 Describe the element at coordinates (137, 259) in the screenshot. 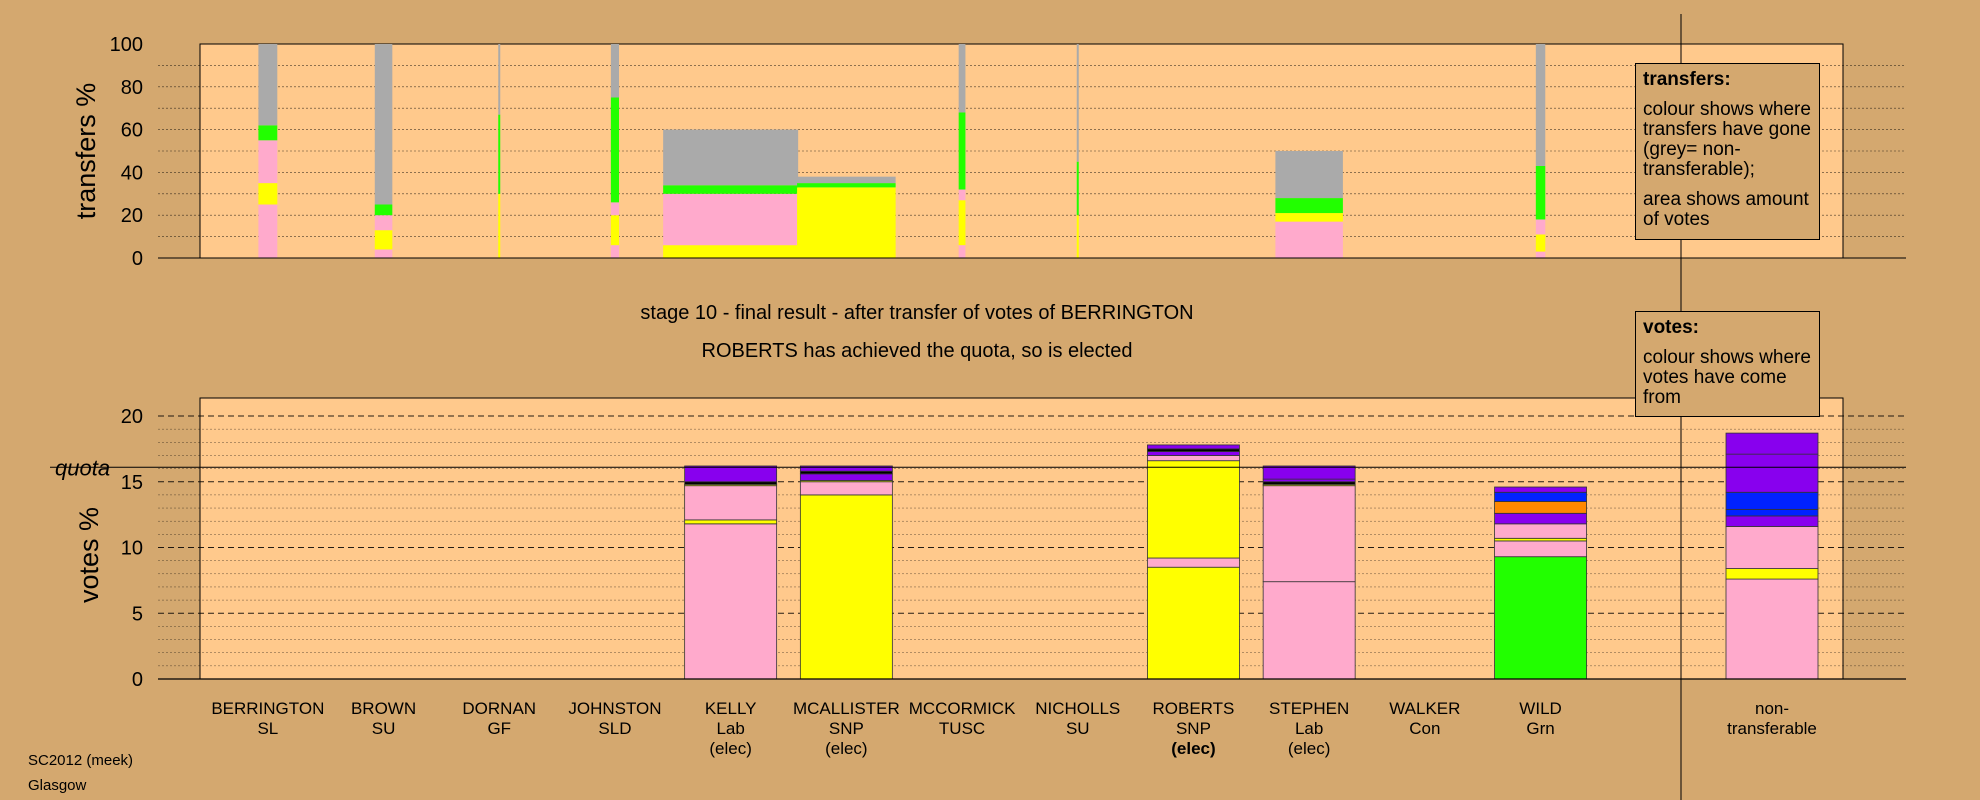

I see `transfers-tick-label: 0` at that location.